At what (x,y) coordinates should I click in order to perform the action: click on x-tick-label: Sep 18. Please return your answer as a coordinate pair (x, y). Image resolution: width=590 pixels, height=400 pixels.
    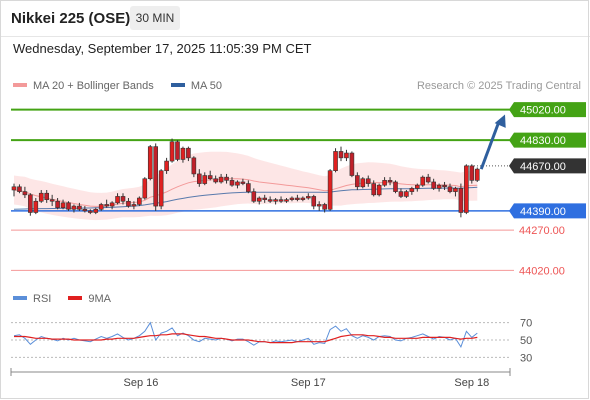
    Looking at the image, I should click on (471, 383).